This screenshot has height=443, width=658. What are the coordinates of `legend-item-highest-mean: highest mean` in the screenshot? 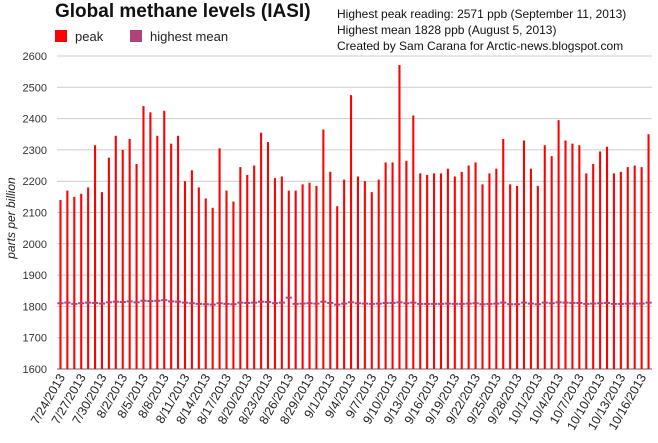 It's located at (179, 36).